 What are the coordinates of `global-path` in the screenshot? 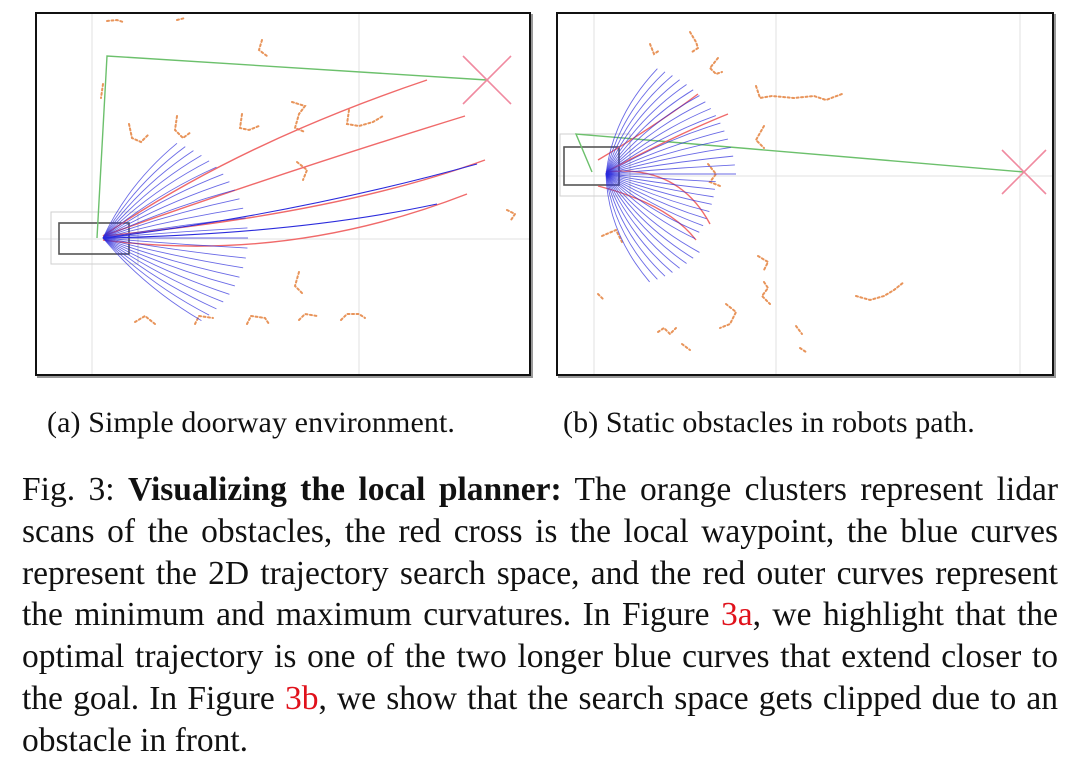 It's located at (799, 153).